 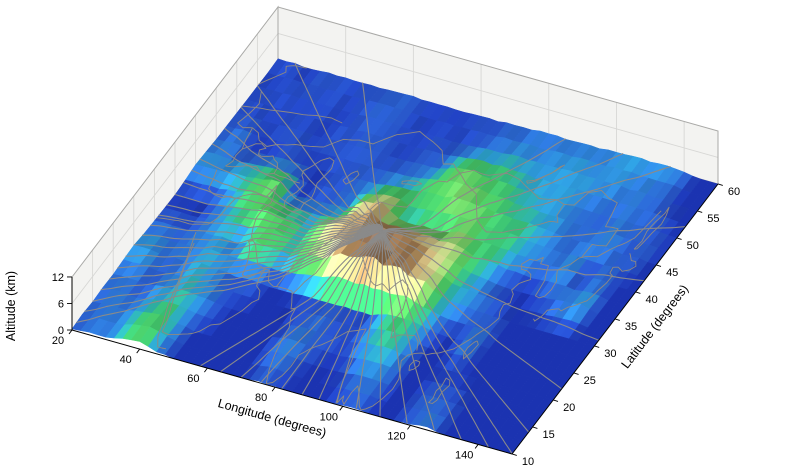 What do you see at coordinates (261, 398) in the screenshot?
I see `x-tick-label: 80` at bounding box center [261, 398].